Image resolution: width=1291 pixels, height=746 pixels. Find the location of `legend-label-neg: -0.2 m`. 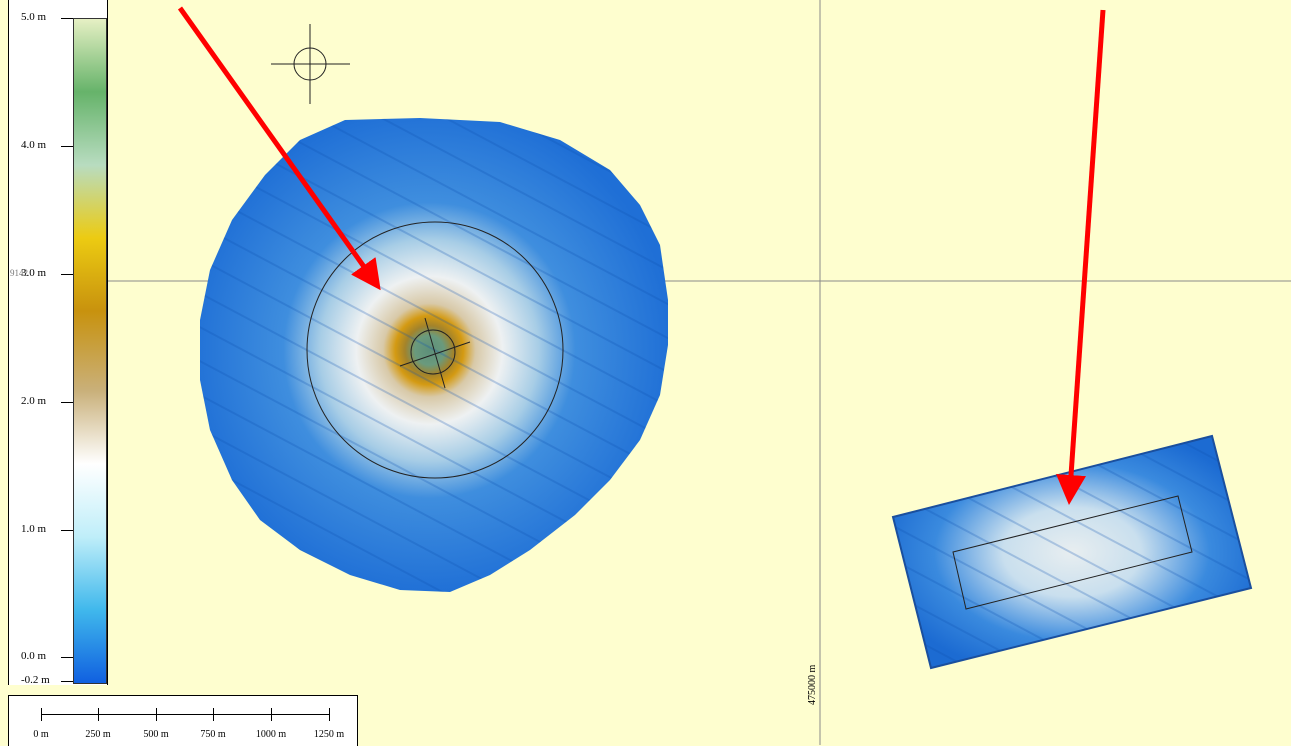

legend-label-neg: -0.2 m is located at coordinates (35, 680).